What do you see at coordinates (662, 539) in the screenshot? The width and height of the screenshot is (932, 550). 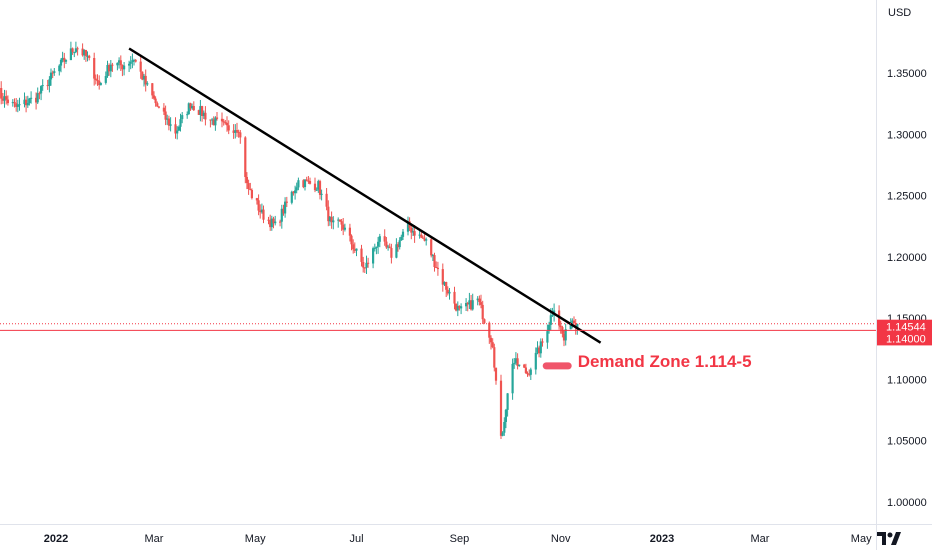 I see `x-tick-label: 2023` at bounding box center [662, 539].